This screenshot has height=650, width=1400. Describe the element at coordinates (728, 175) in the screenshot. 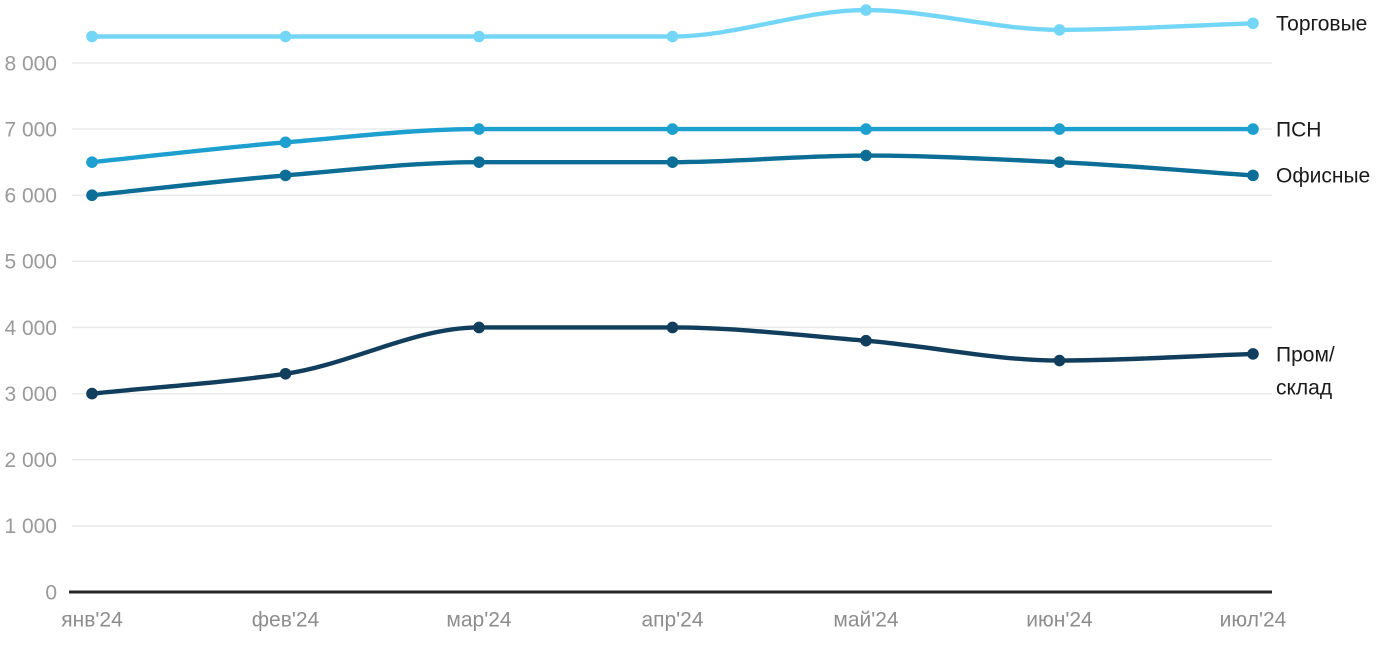

I see `series-3: Офисные` at that location.